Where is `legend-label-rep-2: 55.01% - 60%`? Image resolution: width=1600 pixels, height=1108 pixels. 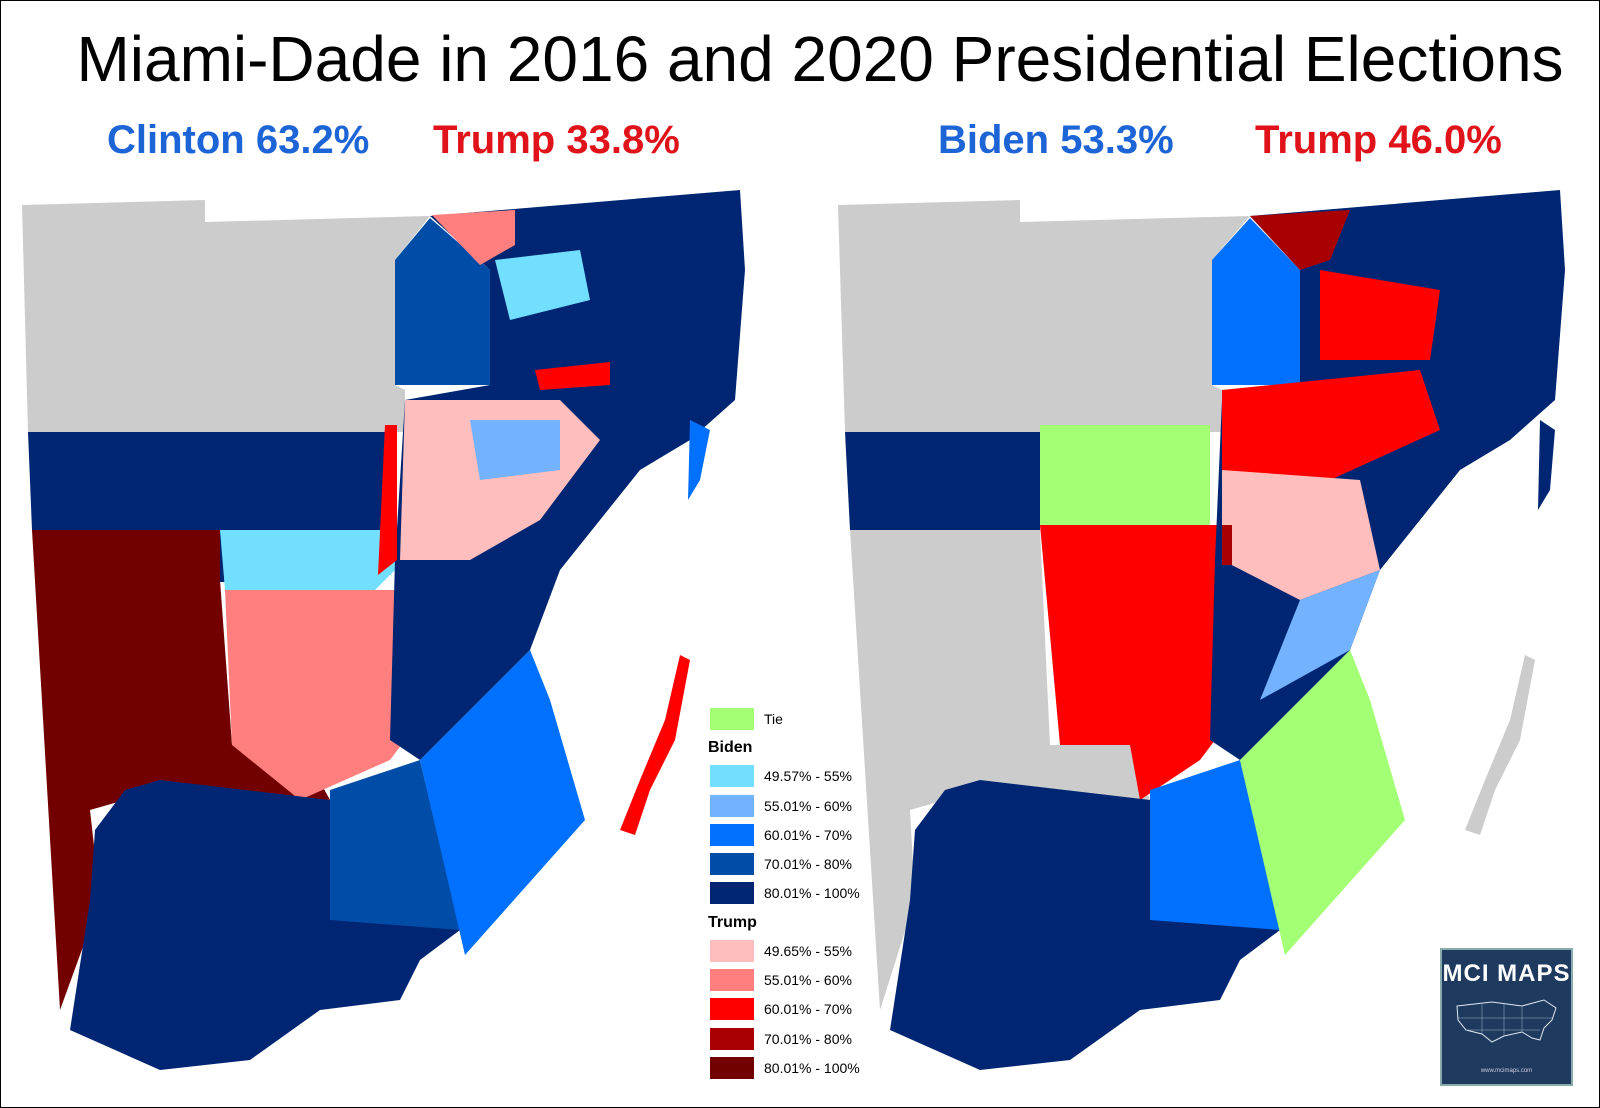
legend-label-rep-2: 55.01% - 60% is located at coordinates (808, 980).